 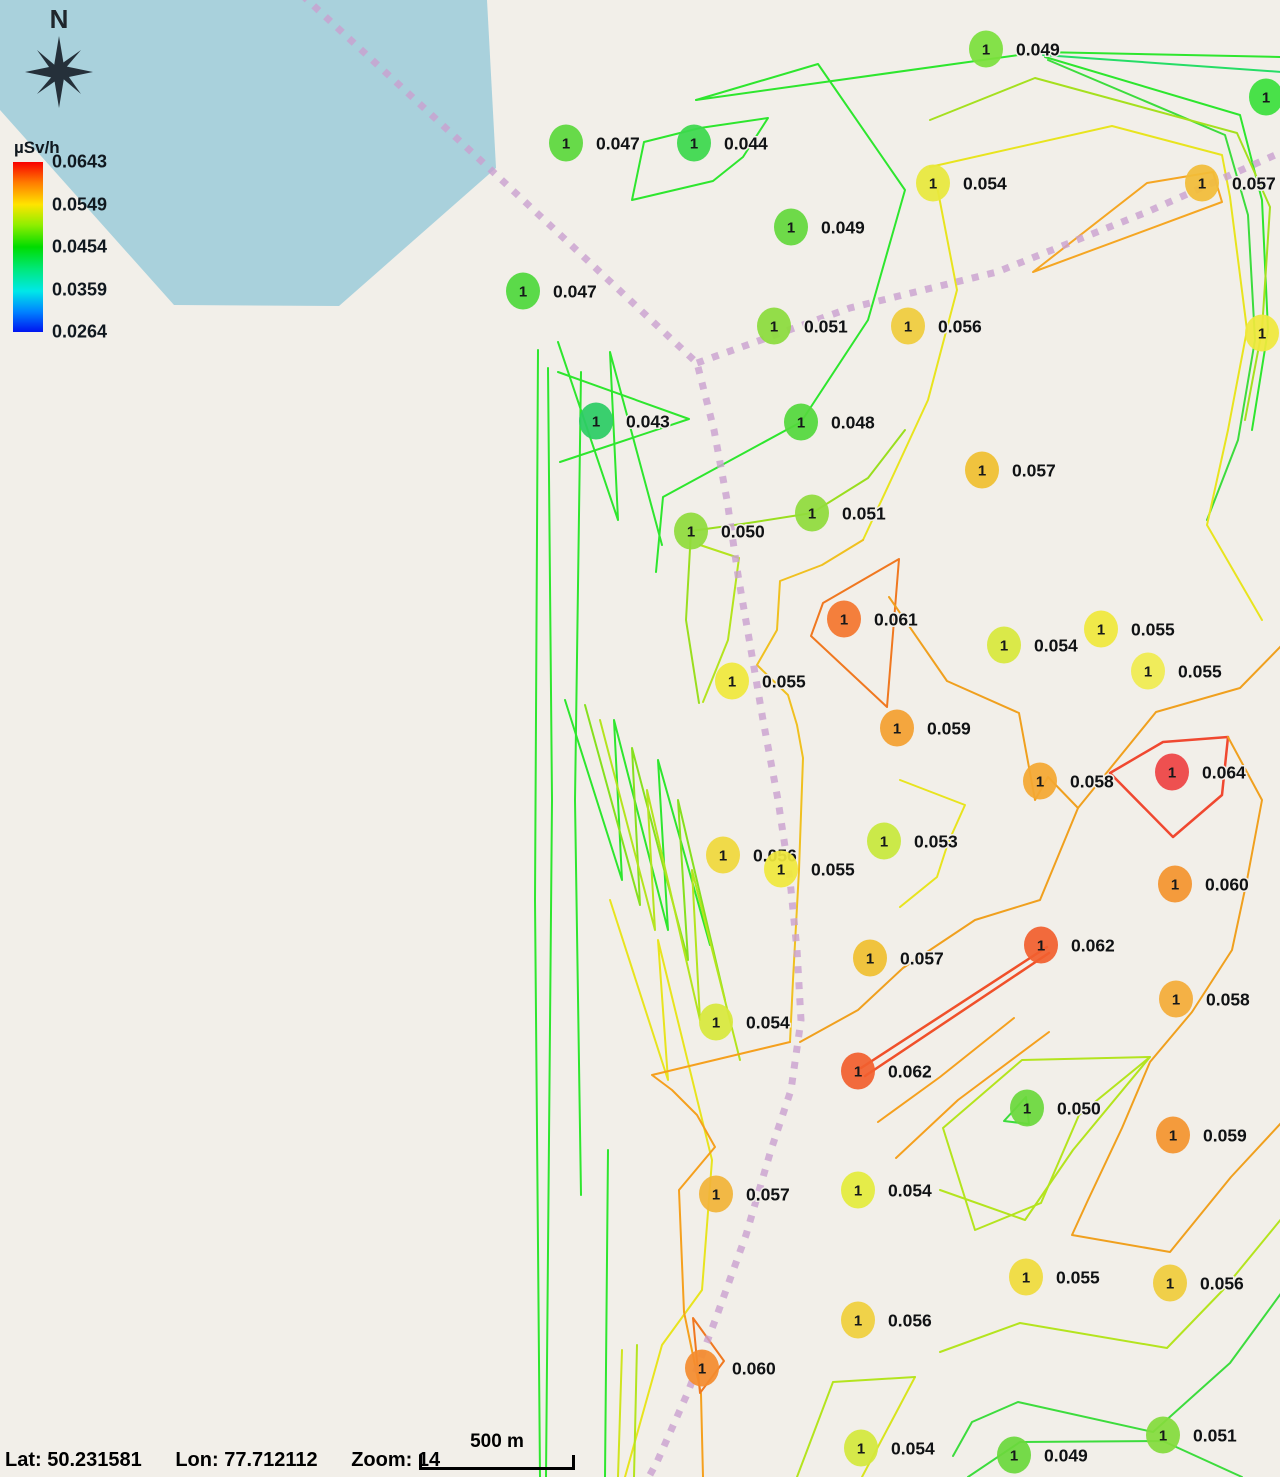 I want to click on map-marker: 1 0.043, so click(x=625, y=421).